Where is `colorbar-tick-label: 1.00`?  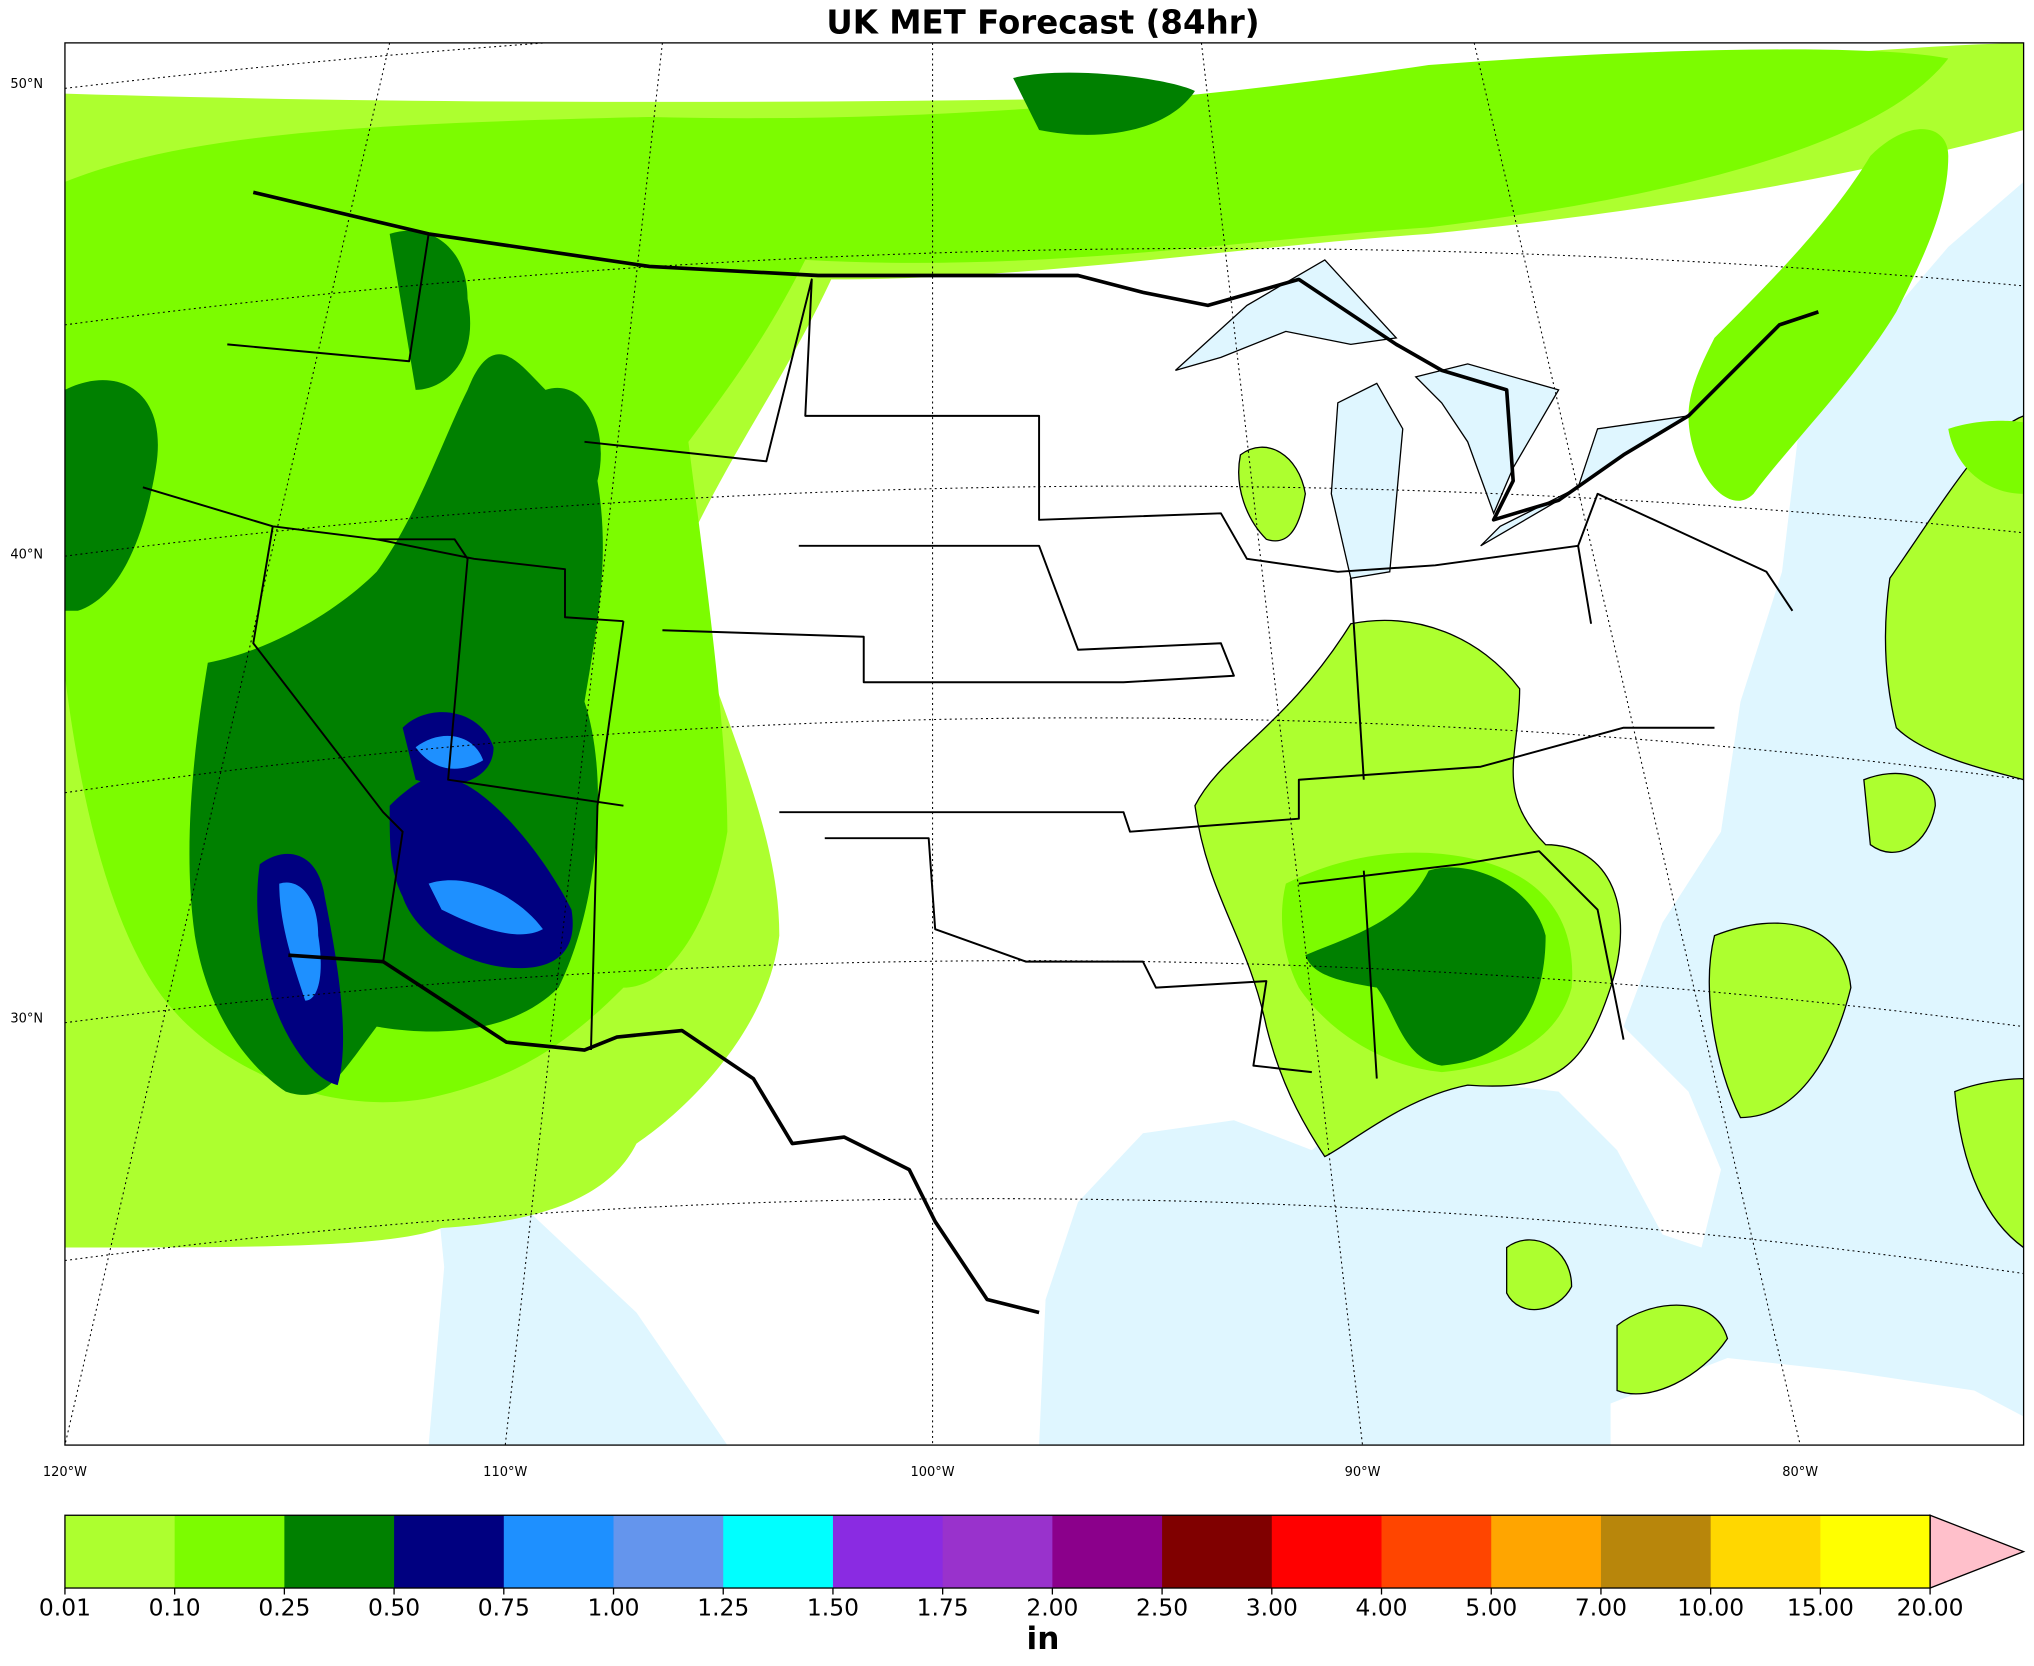 colorbar-tick-label: 1.00 is located at coordinates (613, 1607).